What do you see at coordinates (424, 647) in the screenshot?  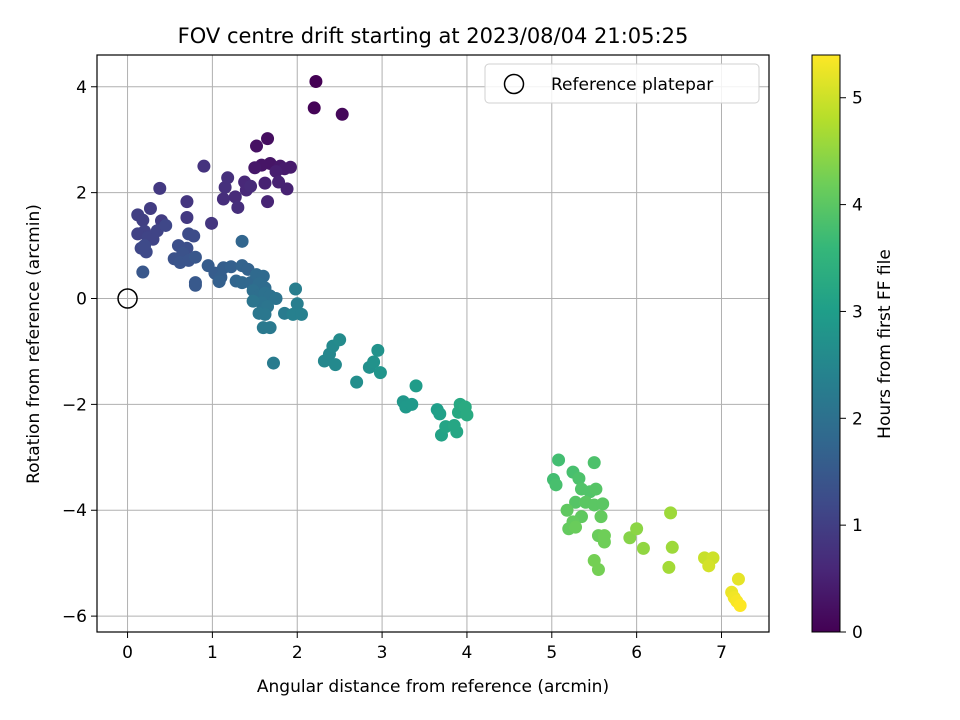 I see `x-axis: 0 1 2 3 4 5 6 7` at bounding box center [424, 647].